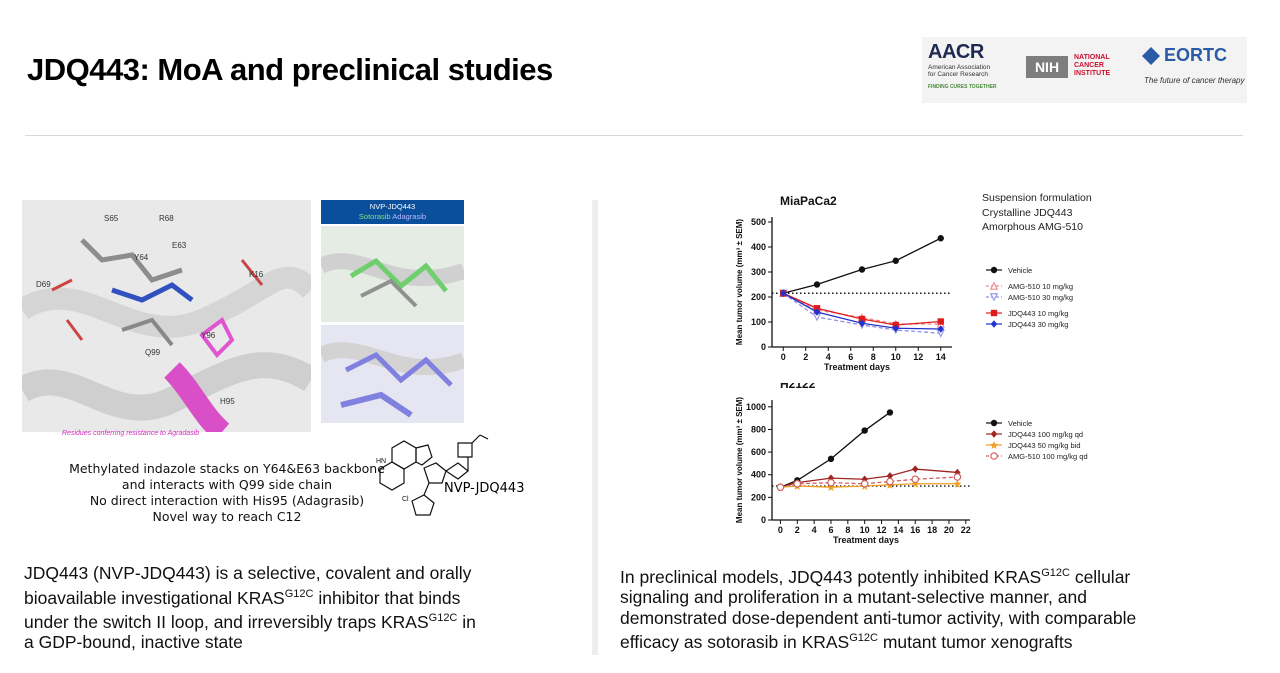 This screenshot has width=1280, height=673. What do you see at coordinates (1151, 56) in the screenshot?
I see `eortc-emblem-icon` at bounding box center [1151, 56].